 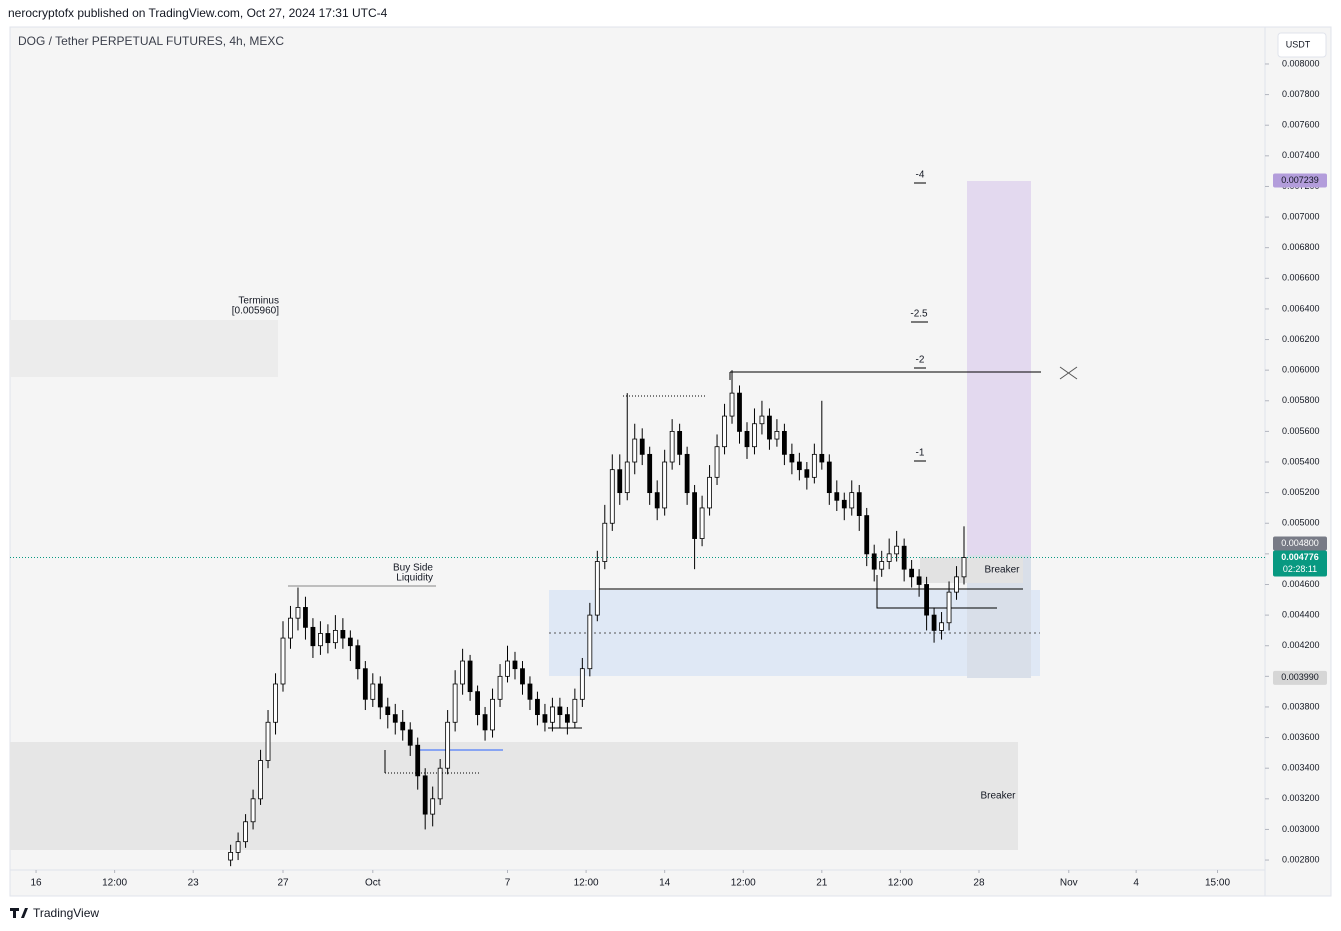 I want to click on price-tag-label: 0.003990, so click(x=1300, y=677).